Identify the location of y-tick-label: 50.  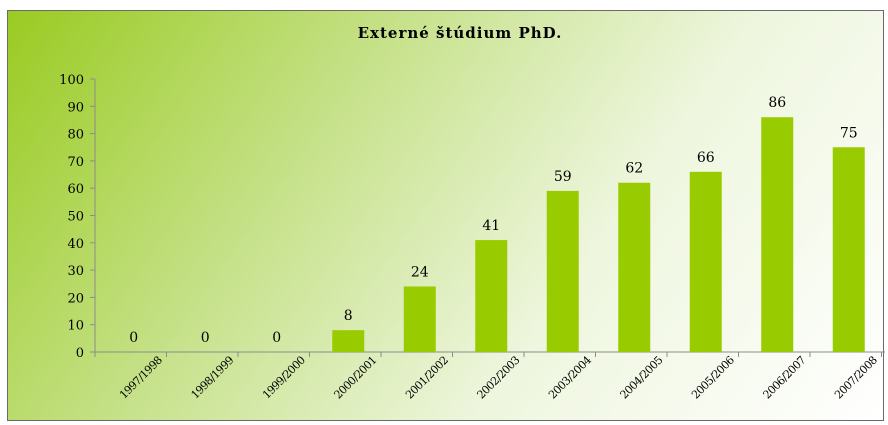
(75, 217).